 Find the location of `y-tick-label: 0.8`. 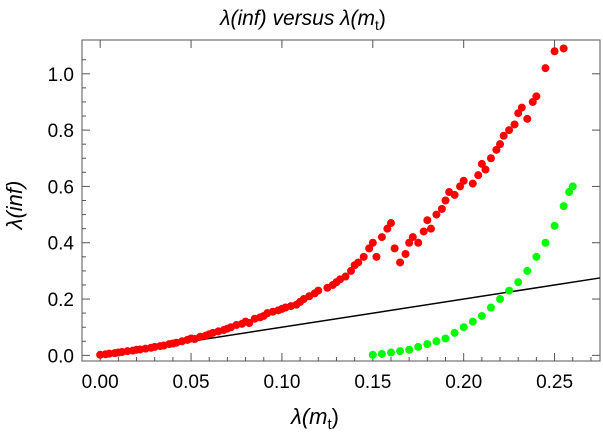

y-tick-label: 0.8 is located at coordinates (61, 131).